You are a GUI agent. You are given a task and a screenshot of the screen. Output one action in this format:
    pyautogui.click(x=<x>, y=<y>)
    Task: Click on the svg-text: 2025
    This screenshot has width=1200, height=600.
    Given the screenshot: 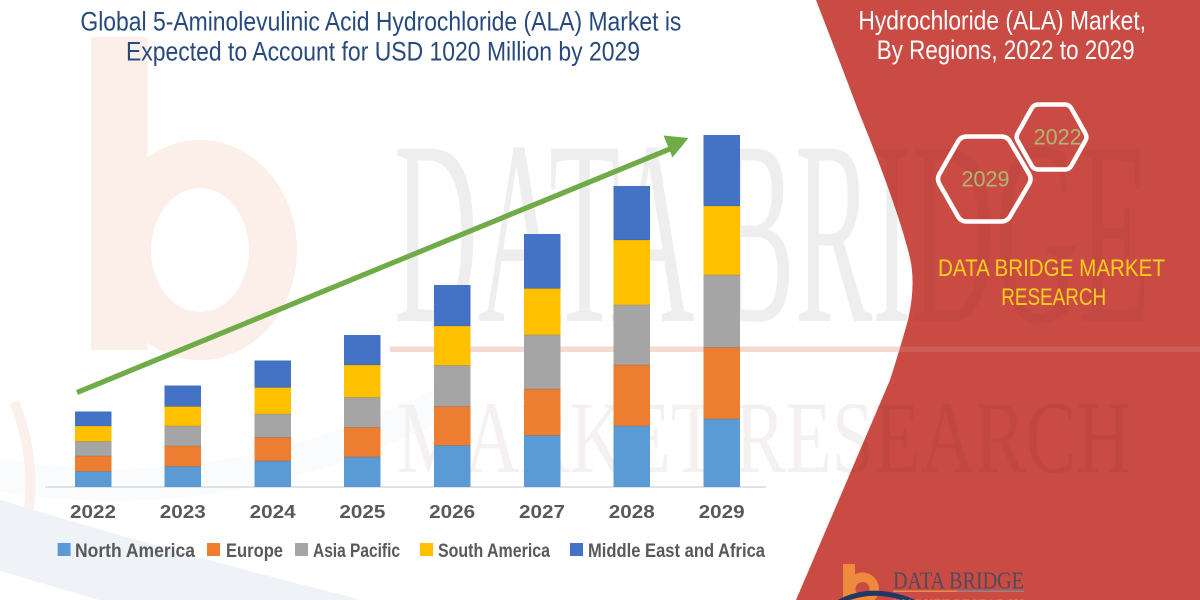 What is the action you would take?
    pyautogui.click(x=362, y=512)
    